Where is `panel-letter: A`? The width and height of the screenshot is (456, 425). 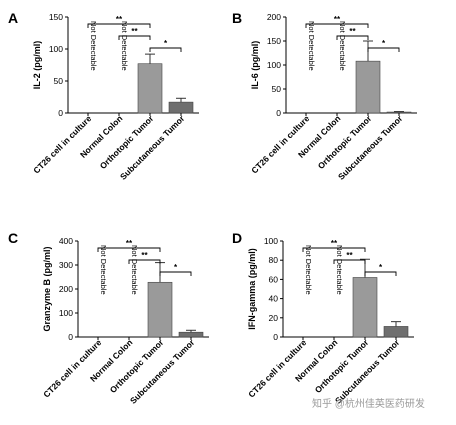 panel-letter: A is located at coordinates (13, 18).